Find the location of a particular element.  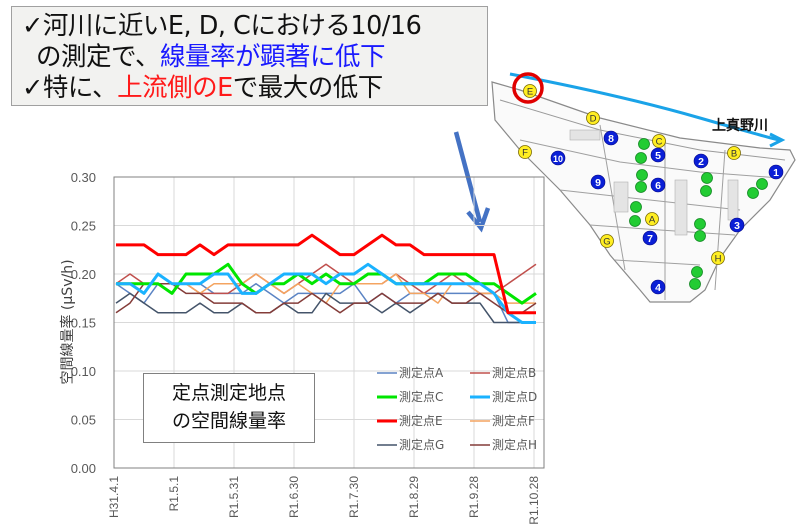

y-tick-label: 0.15 is located at coordinates (83, 323).